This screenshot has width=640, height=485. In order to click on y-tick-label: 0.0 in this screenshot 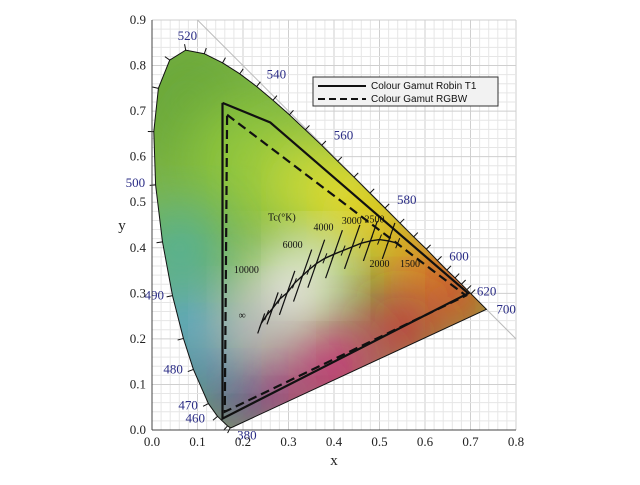, I will do `click(138, 429)`.